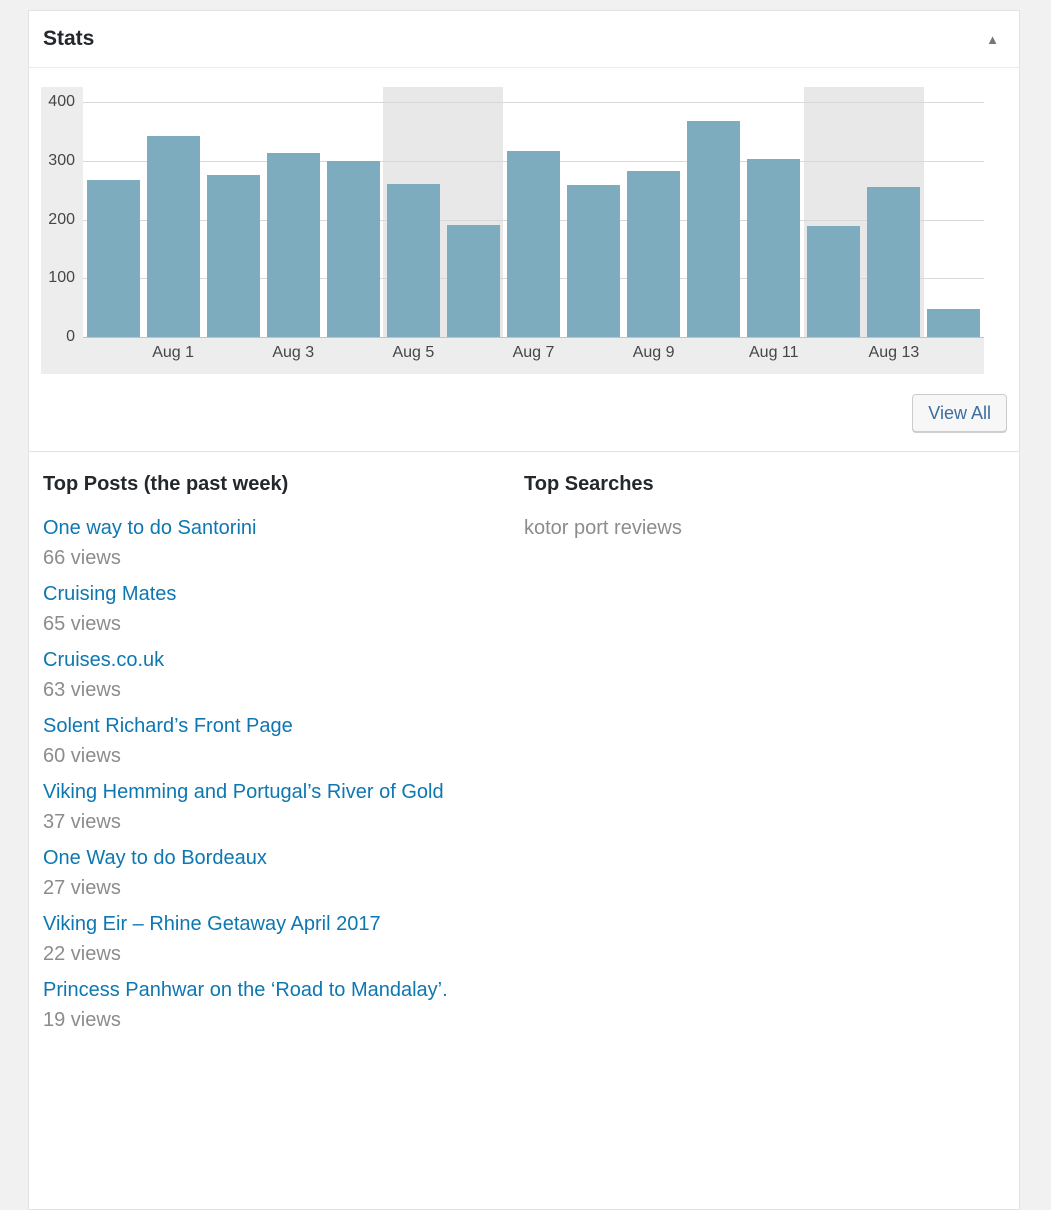  Describe the element at coordinates (413, 352) in the screenshot. I see `x-axis-label: Aug 5` at that location.